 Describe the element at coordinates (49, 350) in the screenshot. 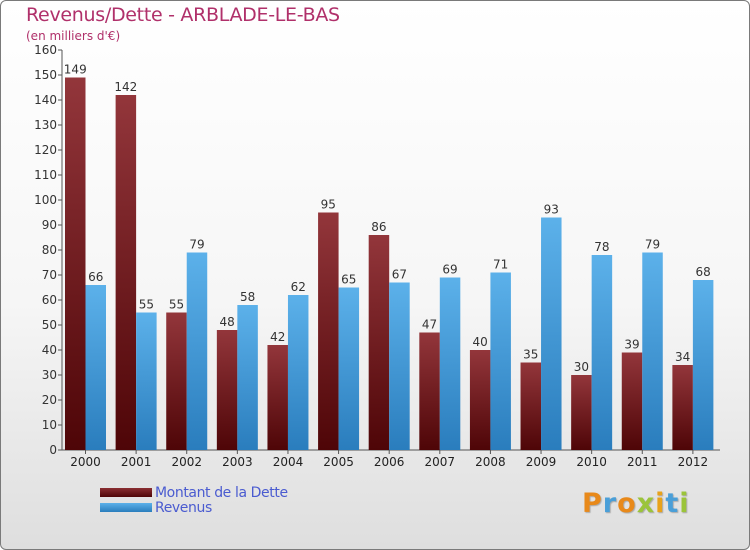

I see `y-tick-label: 40` at that location.